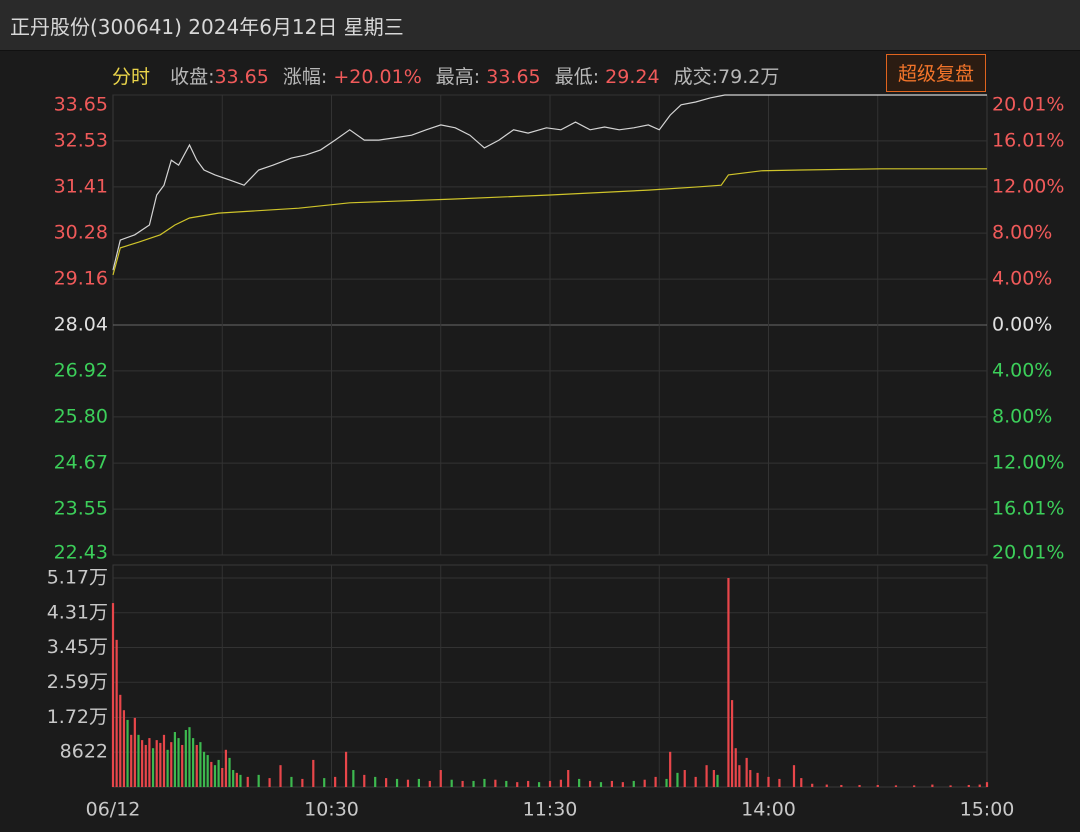  Describe the element at coordinates (331, 810) in the screenshot. I see `x-tick-label: 10:30` at that location.